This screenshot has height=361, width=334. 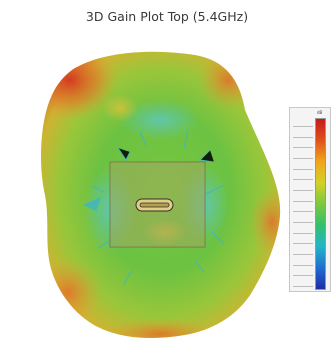 I want to click on antenna-element, so click(x=154, y=205).